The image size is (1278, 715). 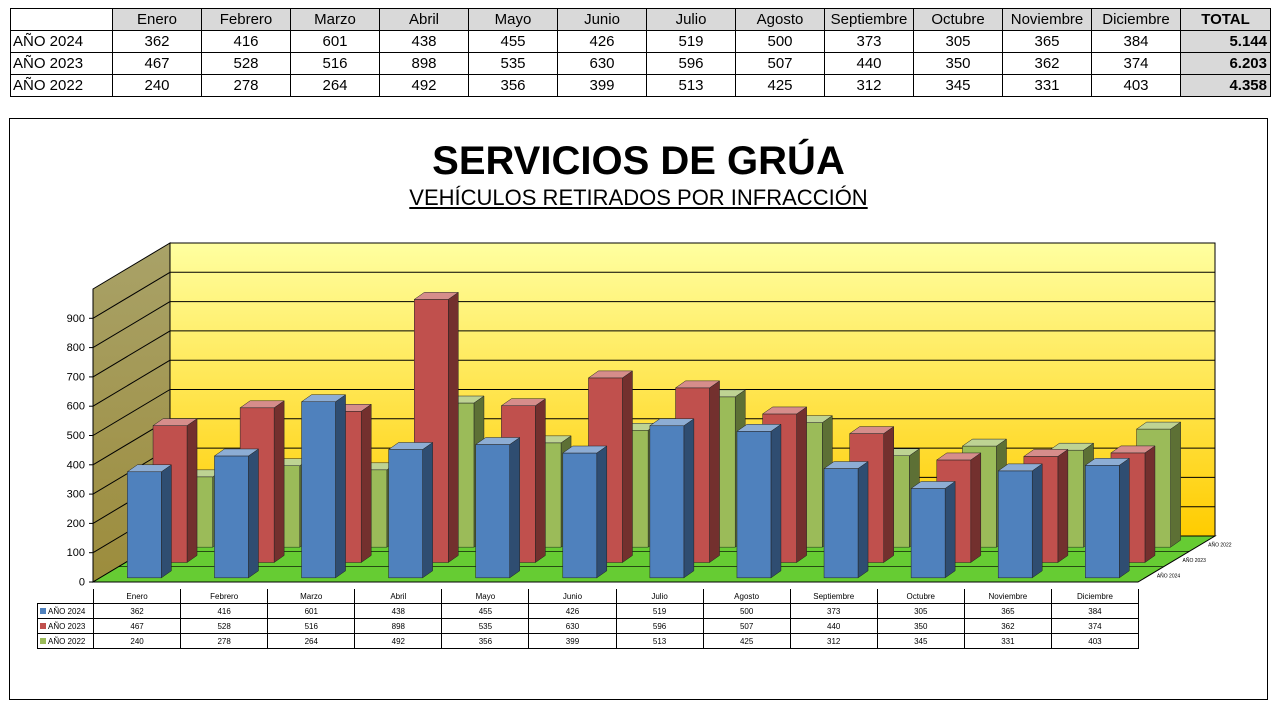 What do you see at coordinates (224, 626) in the screenshot?
I see `data-label: 528` at bounding box center [224, 626].